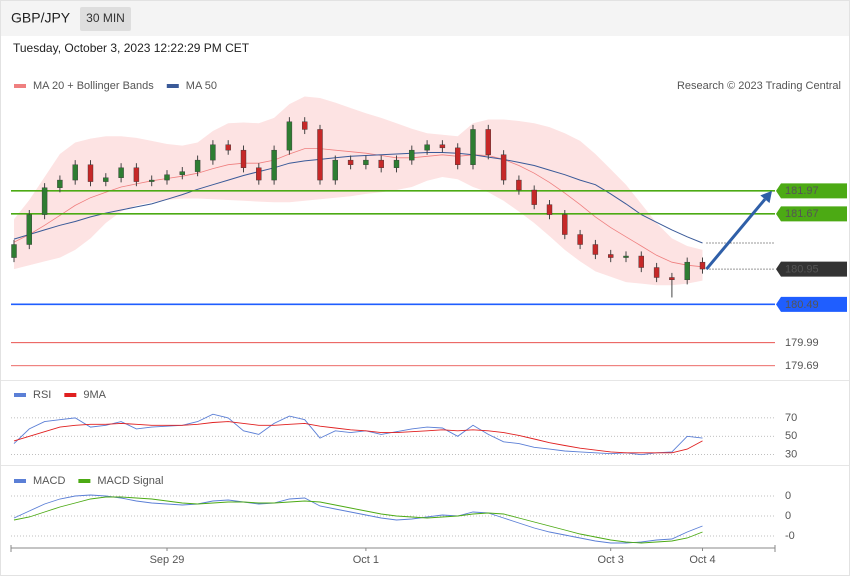 Image resolution: width=850 pixels, height=576 pixels. Describe the element at coordinates (49, 481) in the screenshot. I see `legend-label: MACD` at that location.